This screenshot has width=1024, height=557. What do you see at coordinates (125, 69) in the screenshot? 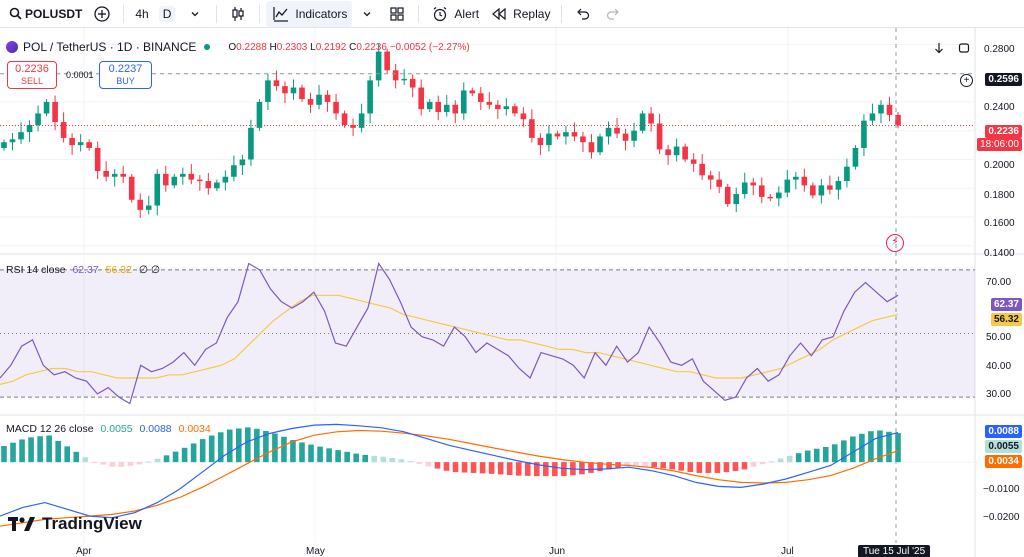
I see `buy-price: 0.2237` at bounding box center [125, 69].